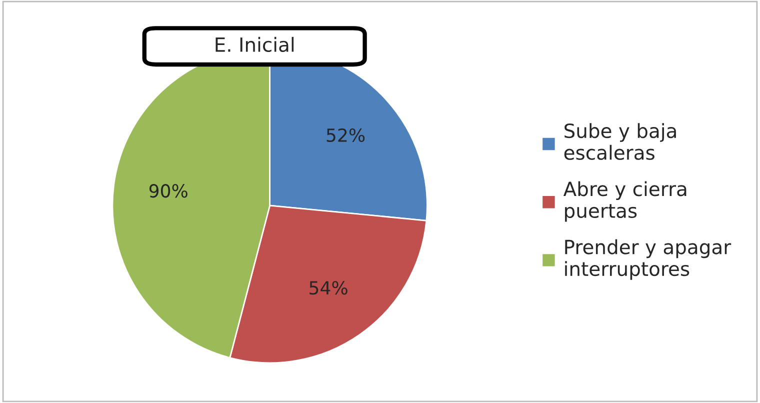 This screenshot has width=760, height=403. I want to click on data-label: 52%, so click(345, 135).